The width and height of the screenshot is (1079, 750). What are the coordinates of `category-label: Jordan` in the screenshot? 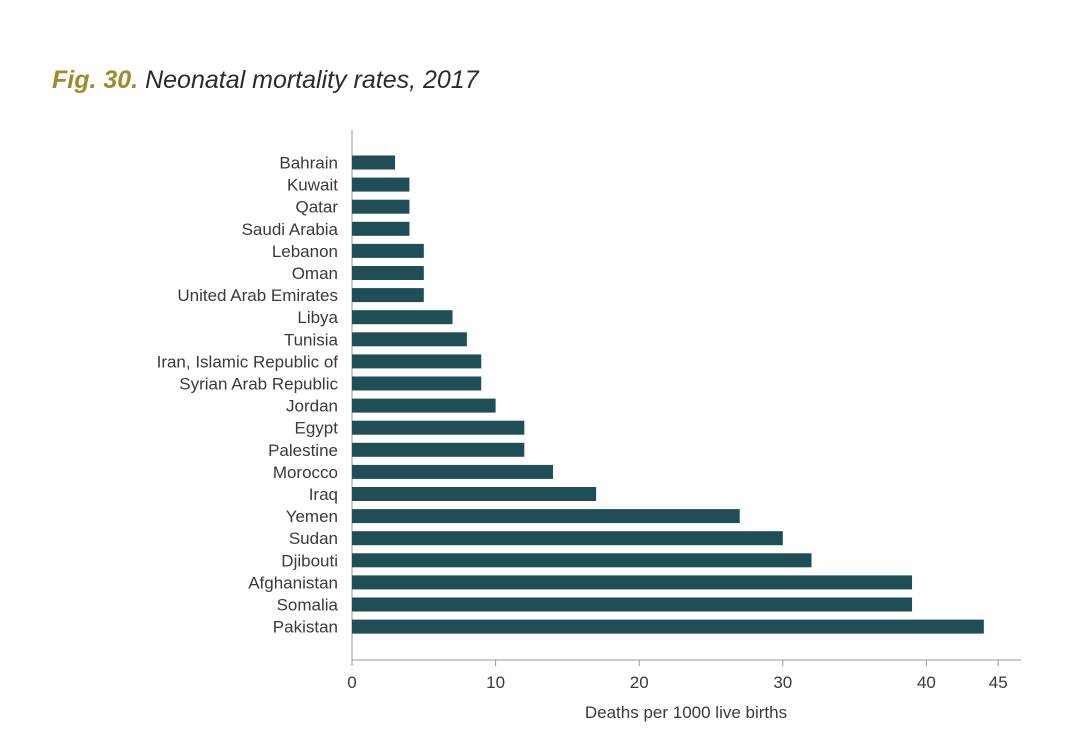 It's located at (312, 406).